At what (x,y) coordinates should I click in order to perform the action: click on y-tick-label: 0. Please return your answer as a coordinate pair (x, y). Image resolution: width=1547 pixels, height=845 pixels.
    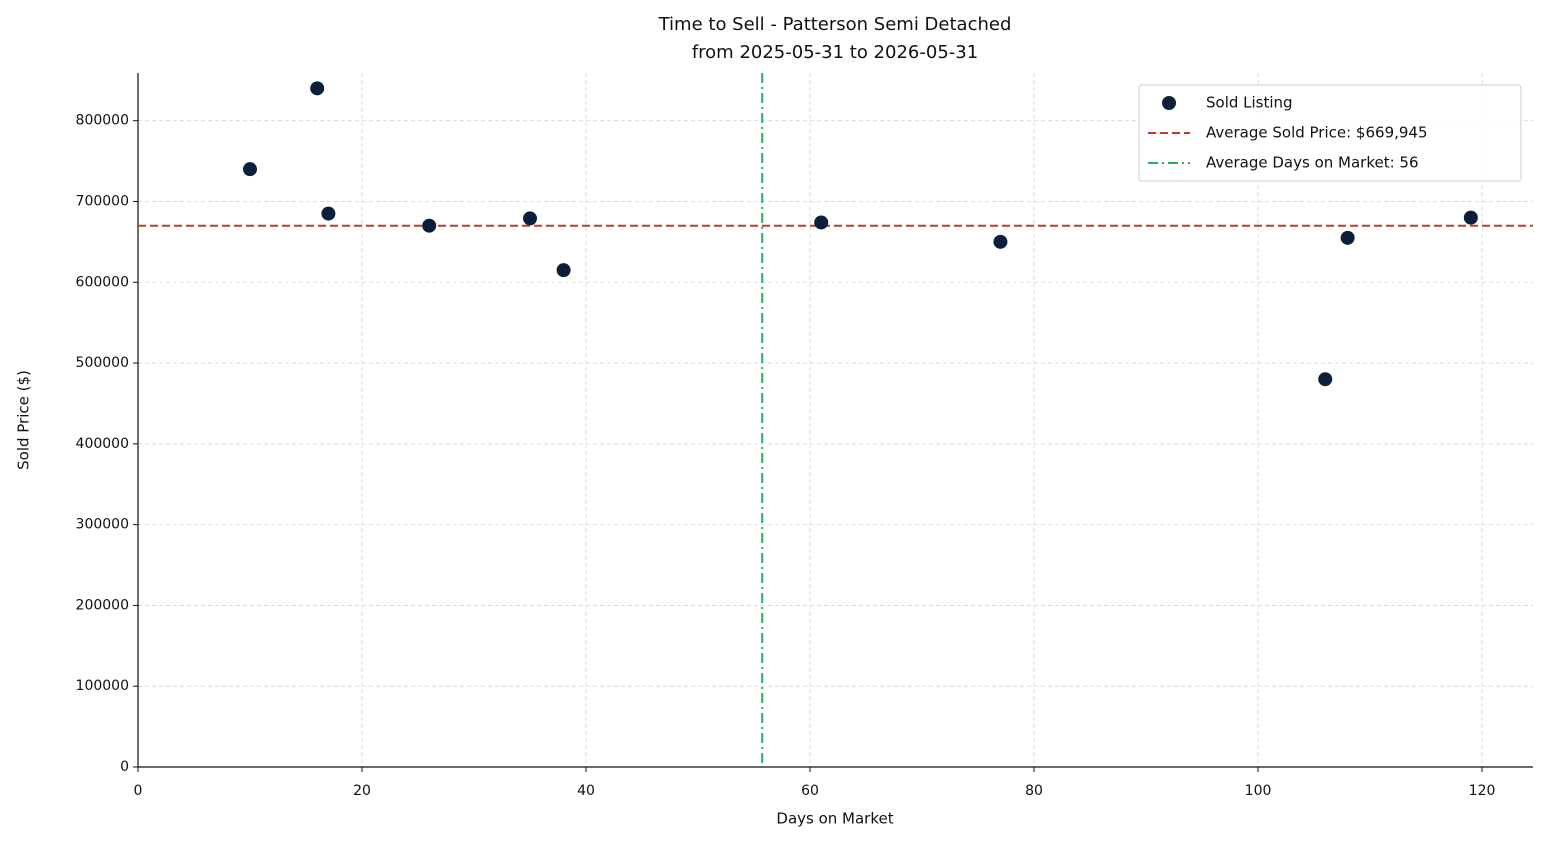
    Looking at the image, I should click on (124, 767).